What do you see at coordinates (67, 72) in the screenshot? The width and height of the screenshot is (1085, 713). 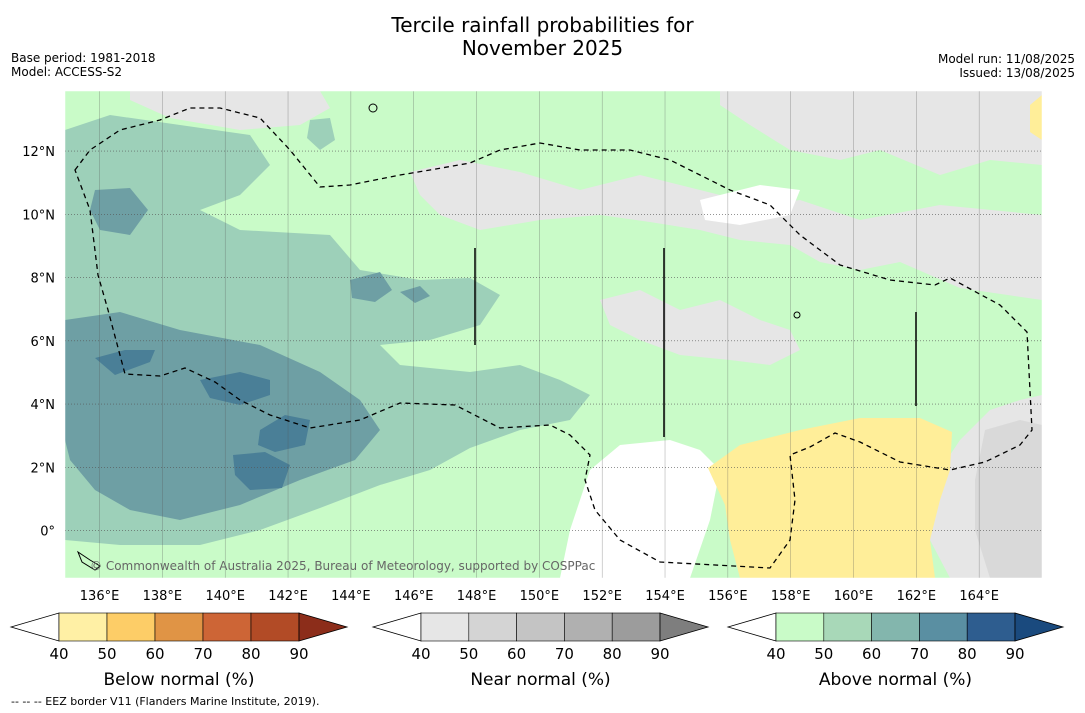 I see `model-text: Model: ACCESS-S2` at bounding box center [67, 72].